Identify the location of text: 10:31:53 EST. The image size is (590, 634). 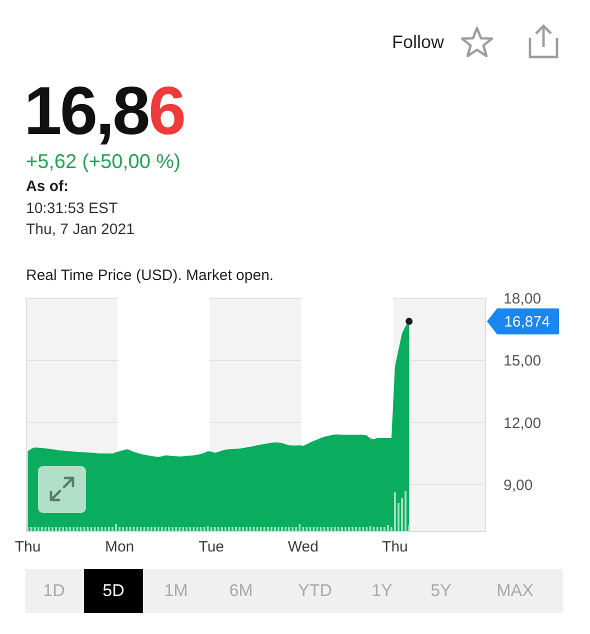
(72, 209).